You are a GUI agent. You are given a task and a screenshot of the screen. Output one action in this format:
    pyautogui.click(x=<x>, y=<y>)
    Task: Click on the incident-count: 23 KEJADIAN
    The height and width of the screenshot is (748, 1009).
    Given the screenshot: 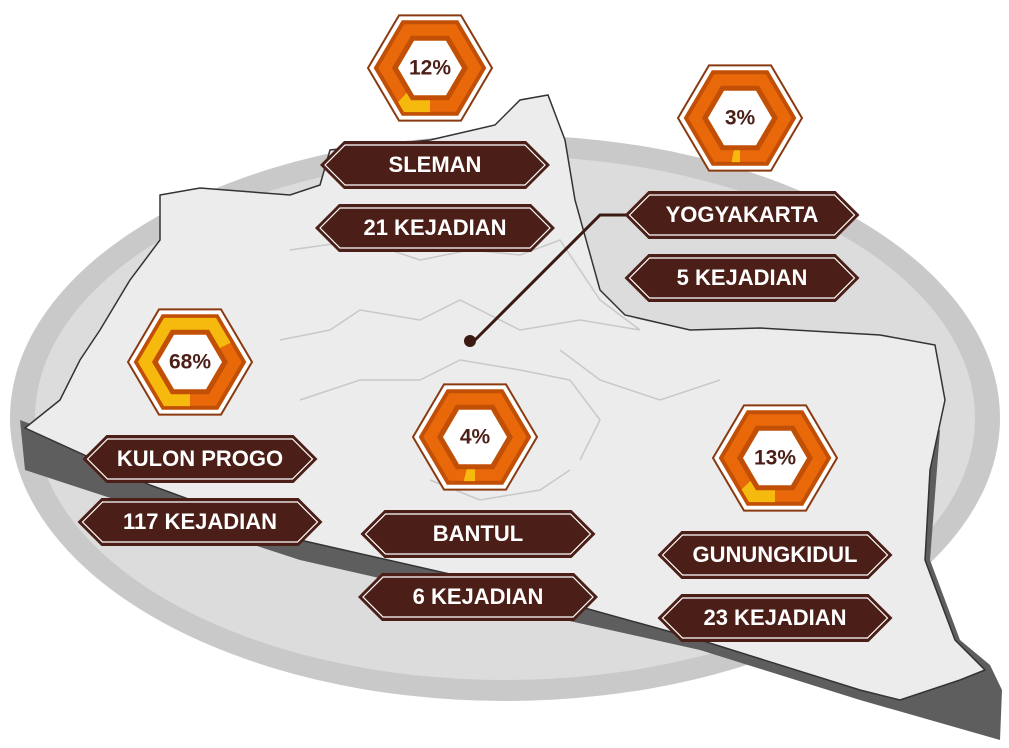 What is the action you would take?
    pyautogui.click(x=774, y=617)
    